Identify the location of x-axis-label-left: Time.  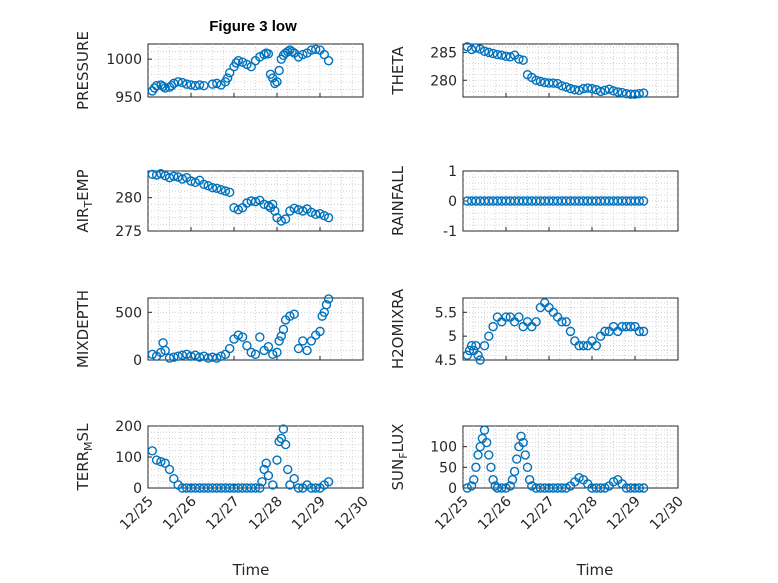
(251, 570).